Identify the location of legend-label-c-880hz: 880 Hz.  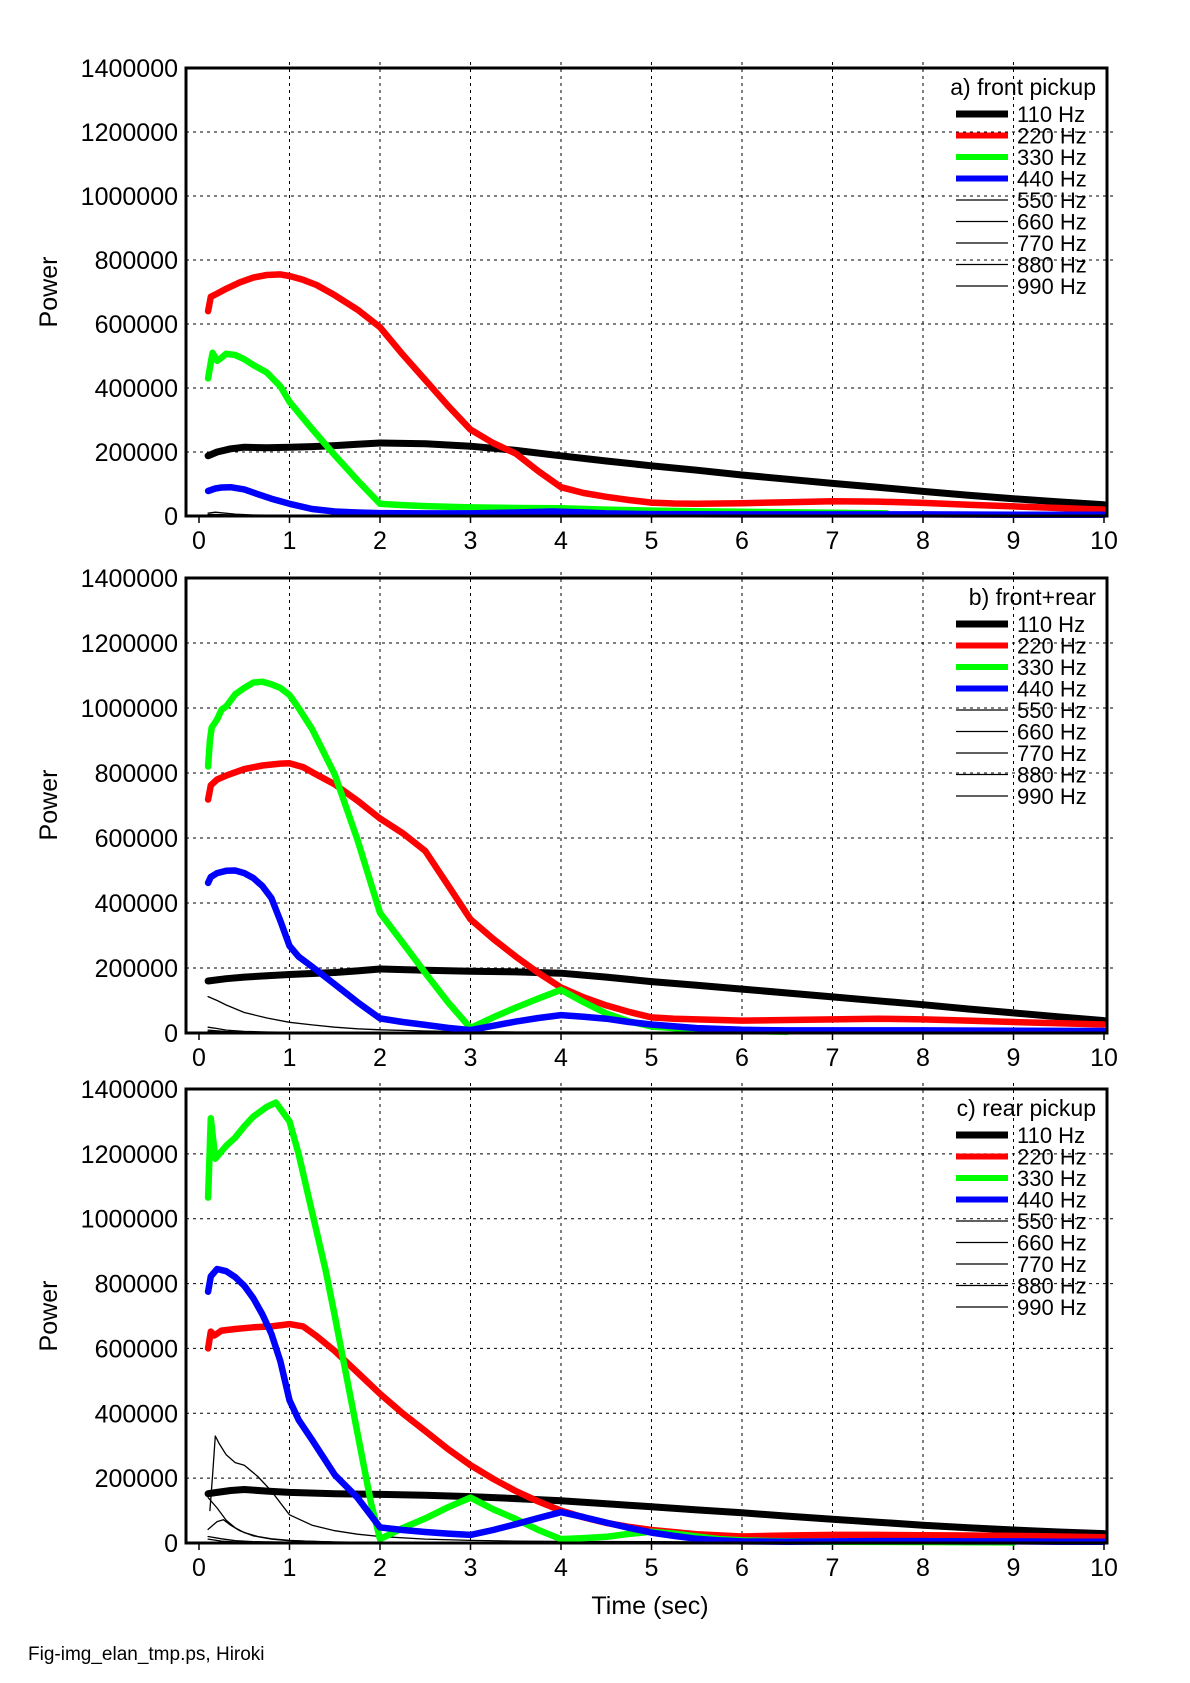
(1052, 1286).